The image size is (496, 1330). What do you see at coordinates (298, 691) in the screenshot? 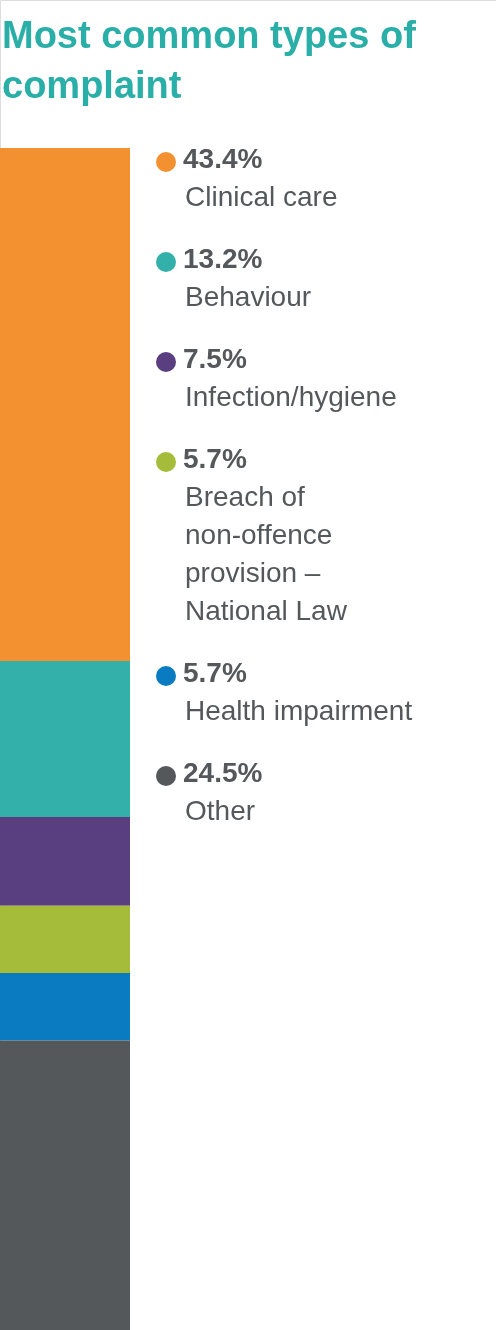
I see `legend-label: 5.7% Health impairment` at bounding box center [298, 691].